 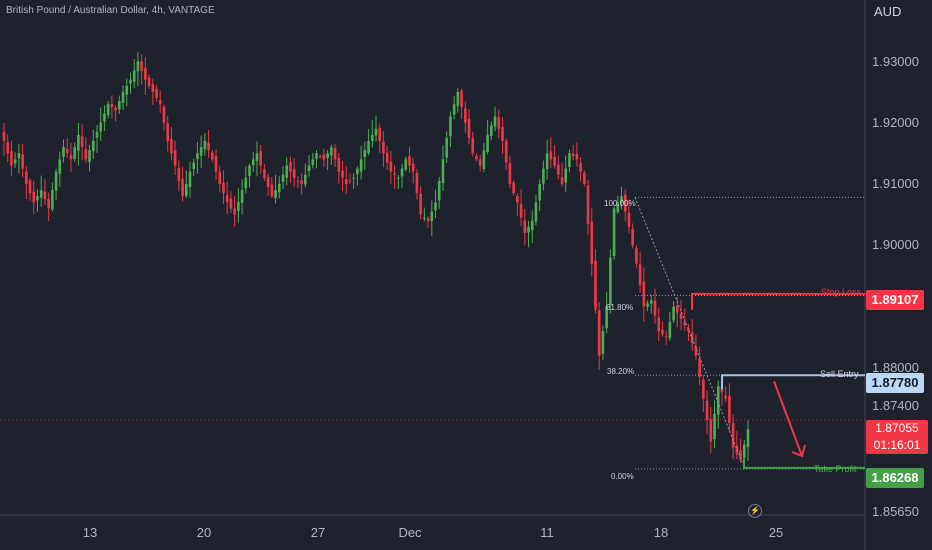 What do you see at coordinates (620, 203) in the screenshot?
I see `fib-label-100: 100.00%` at bounding box center [620, 203].